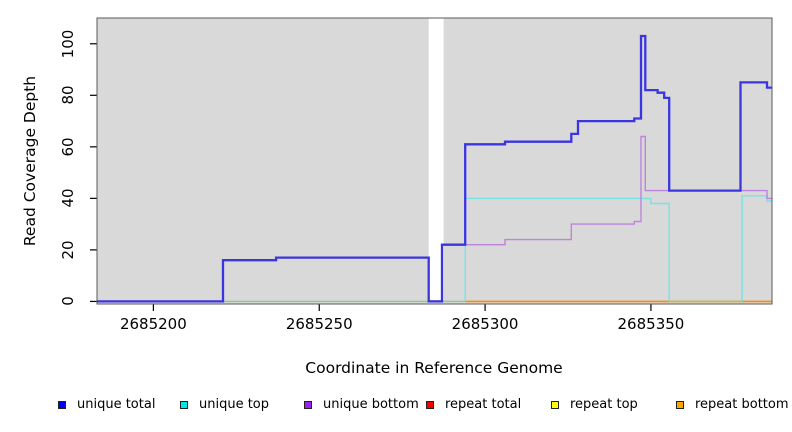 The width and height of the screenshot is (792, 432). I want to click on legend-item-repeat-top: repeat top, so click(594, 404).